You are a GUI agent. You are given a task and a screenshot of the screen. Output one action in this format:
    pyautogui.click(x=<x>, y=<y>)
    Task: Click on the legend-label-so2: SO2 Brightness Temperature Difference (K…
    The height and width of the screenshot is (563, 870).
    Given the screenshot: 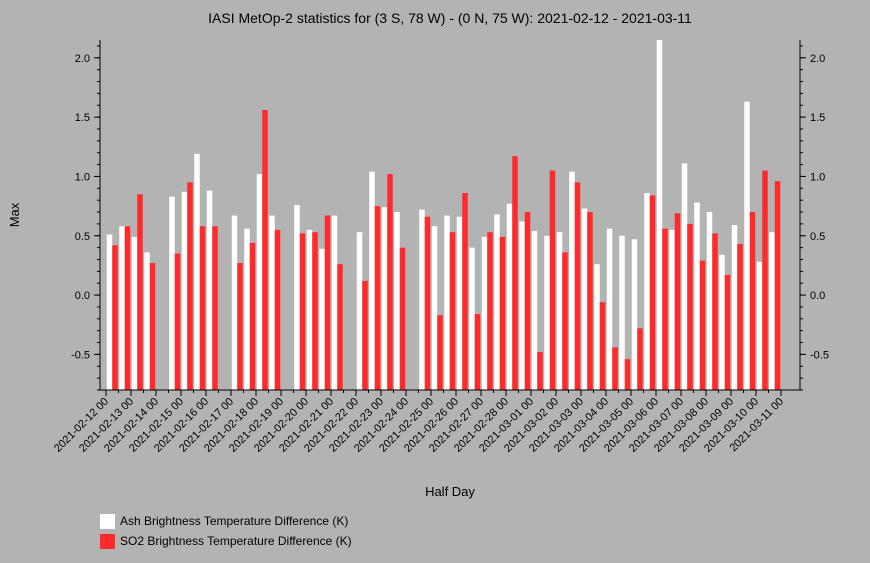 What is the action you would take?
    pyautogui.click(x=236, y=541)
    